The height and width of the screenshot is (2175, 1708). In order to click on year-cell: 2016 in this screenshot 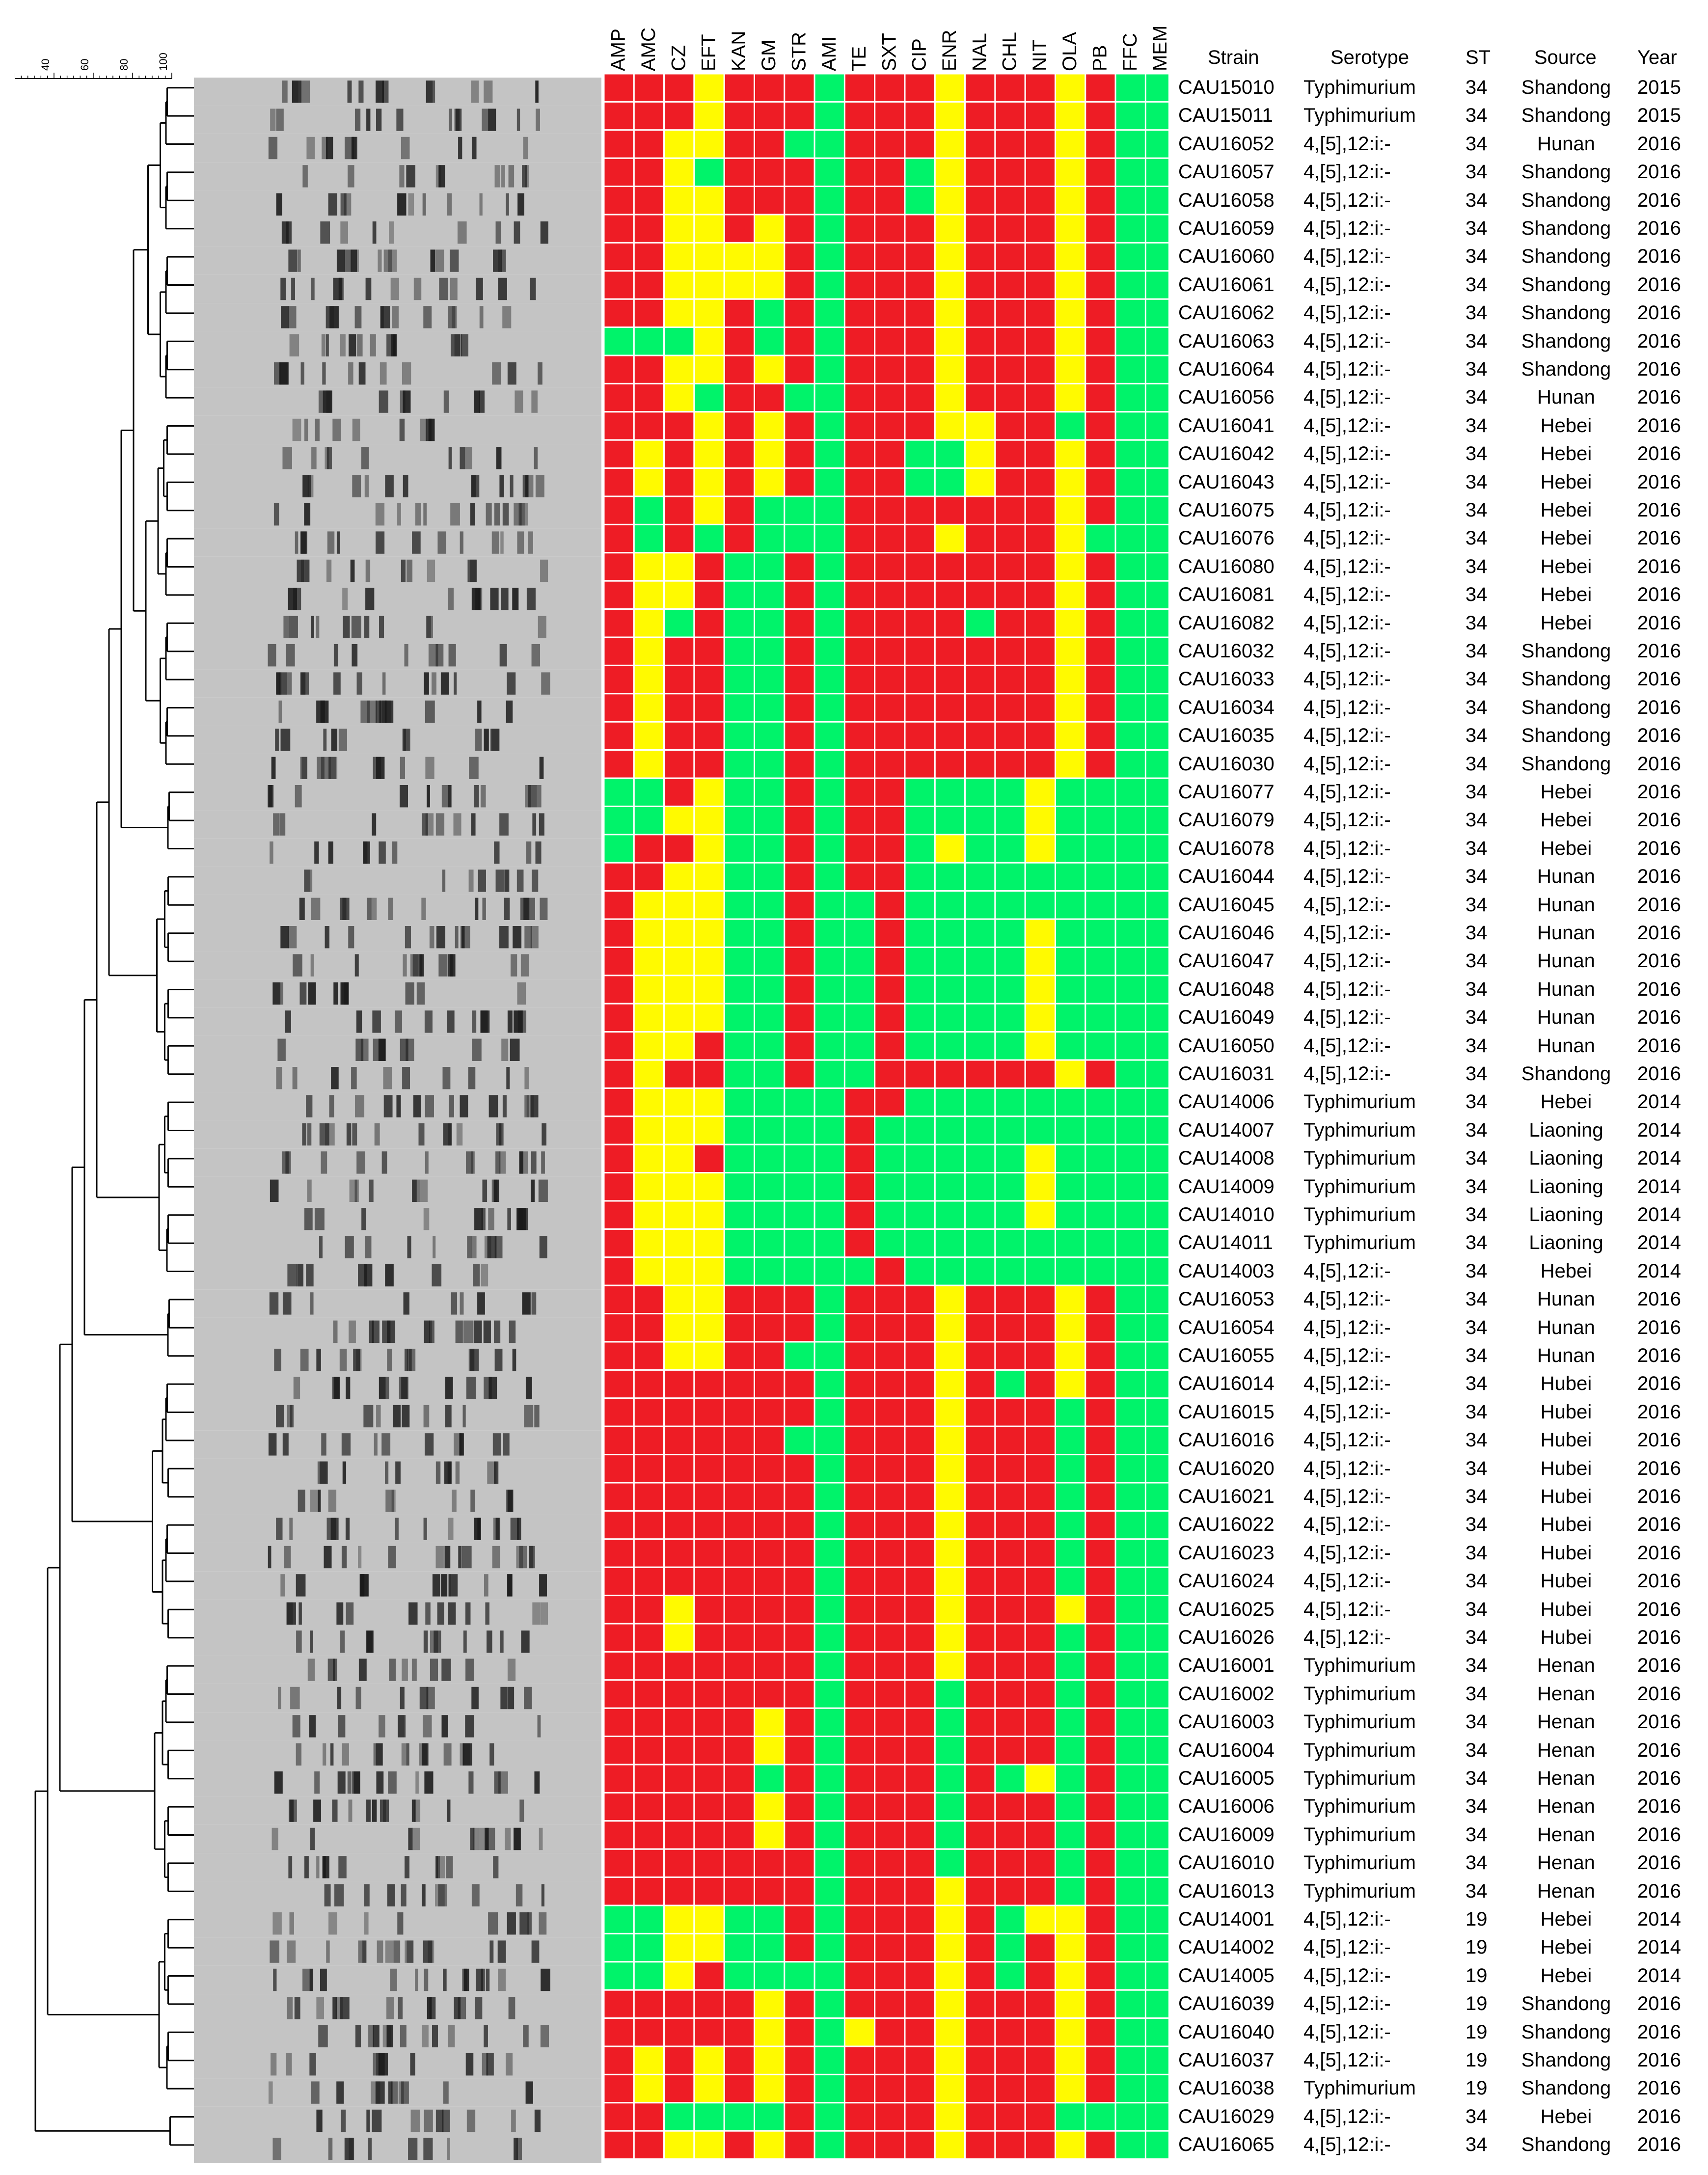, I will do `click(1659, 933)`.